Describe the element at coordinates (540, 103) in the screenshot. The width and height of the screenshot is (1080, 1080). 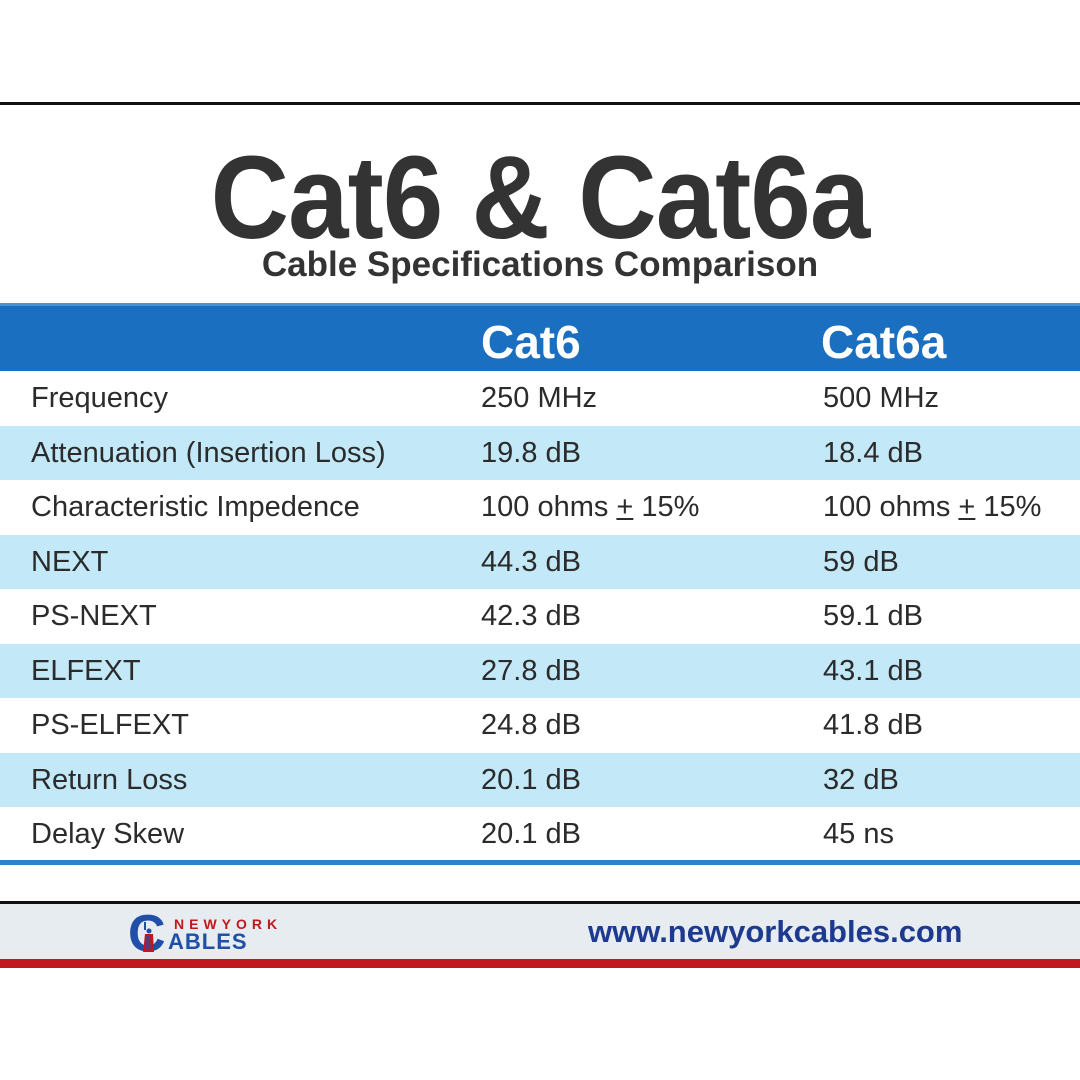
I see `top-divider` at that location.